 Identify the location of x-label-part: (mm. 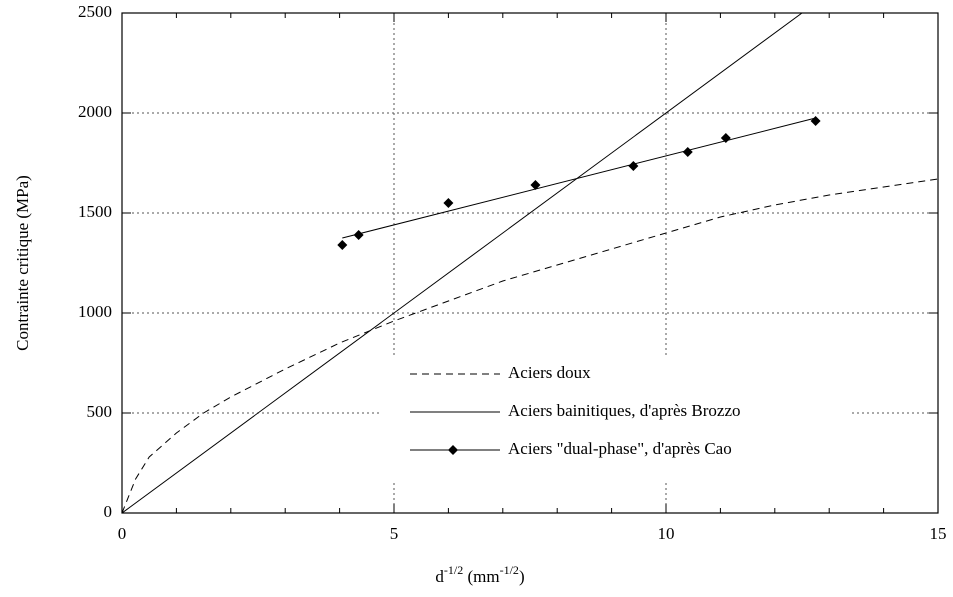
(481, 576).